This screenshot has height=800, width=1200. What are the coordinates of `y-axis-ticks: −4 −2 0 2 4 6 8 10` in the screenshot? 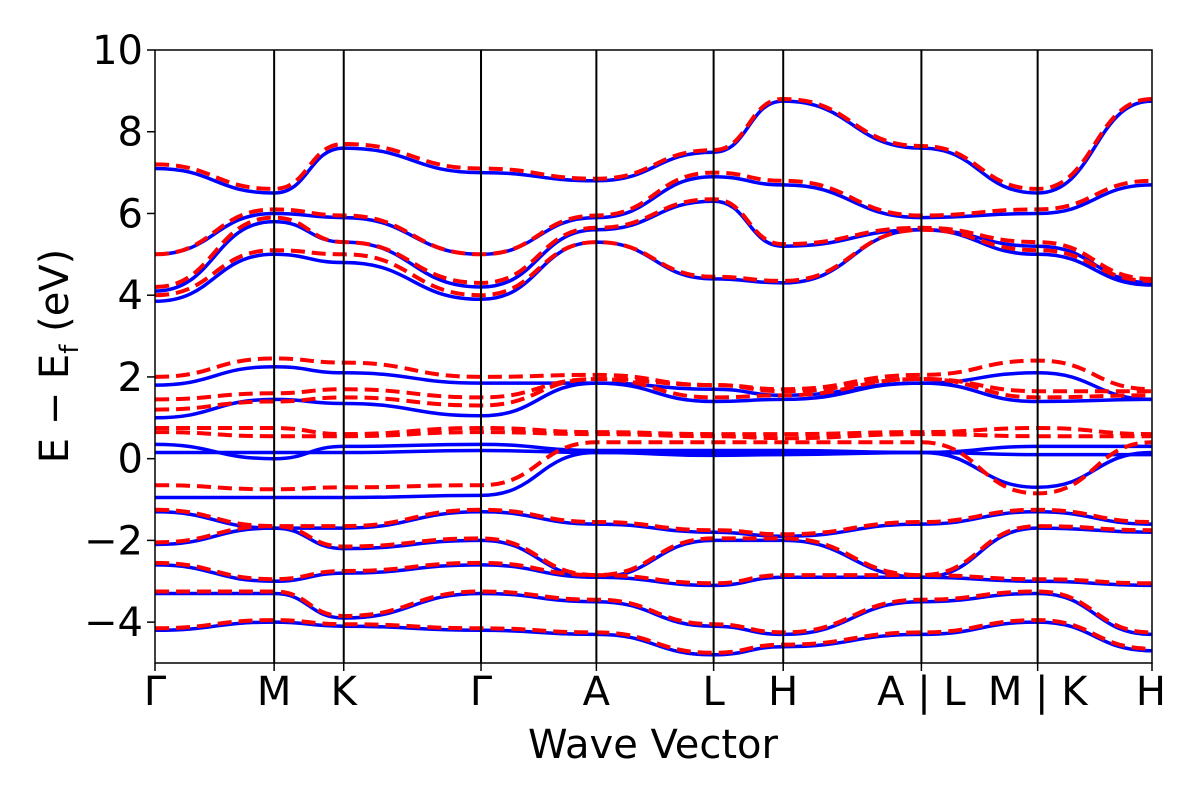 It's located at (119, 337).